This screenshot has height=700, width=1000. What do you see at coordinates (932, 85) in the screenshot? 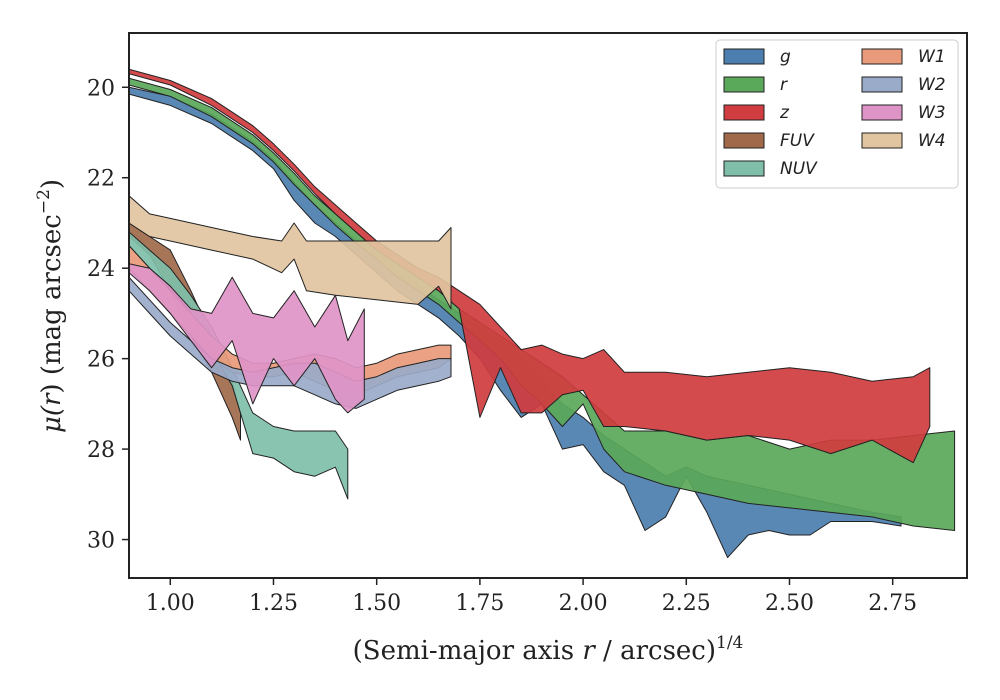
I see `legend-label-w2: W2` at bounding box center [932, 85].